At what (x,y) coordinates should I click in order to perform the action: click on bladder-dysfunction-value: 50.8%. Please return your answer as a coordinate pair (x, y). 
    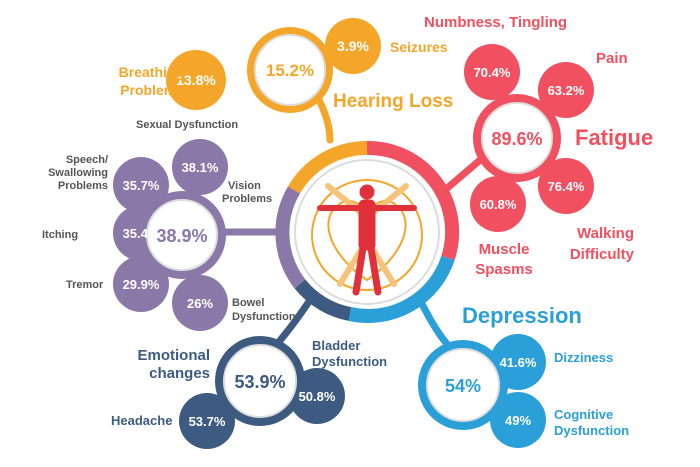
    Looking at the image, I should click on (317, 396).